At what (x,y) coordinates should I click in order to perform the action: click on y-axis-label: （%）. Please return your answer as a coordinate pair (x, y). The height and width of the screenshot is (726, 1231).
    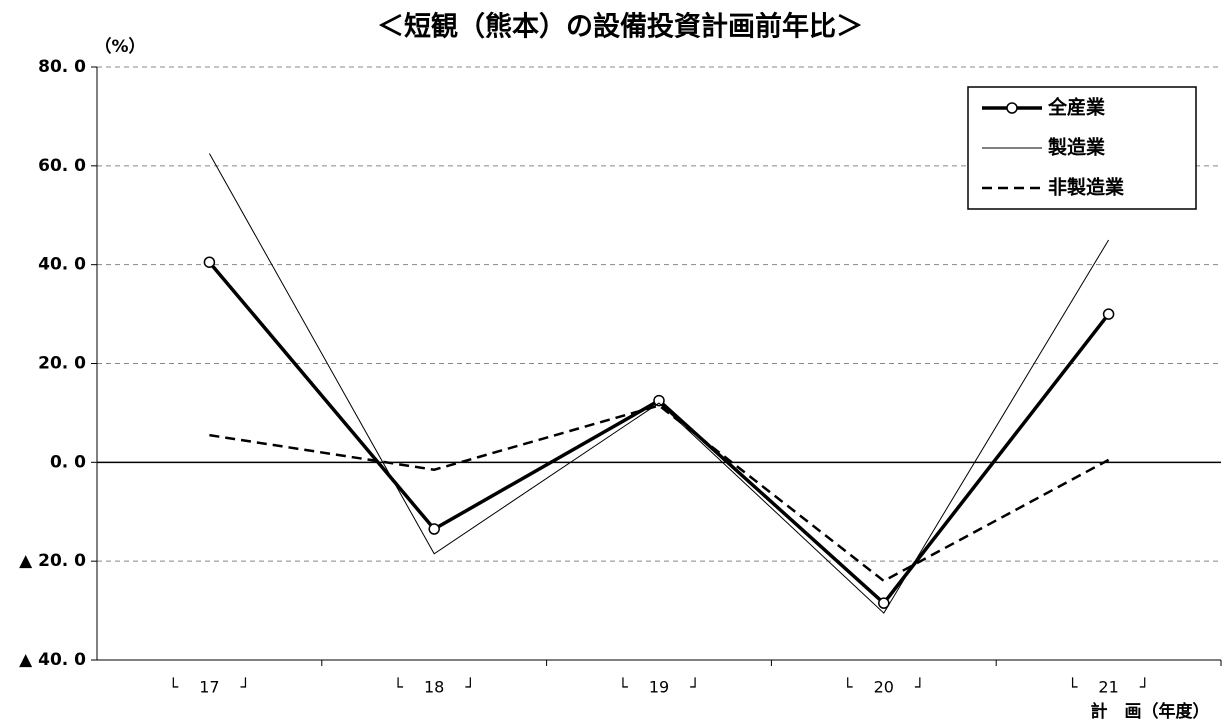
    Looking at the image, I should click on (119, 46).